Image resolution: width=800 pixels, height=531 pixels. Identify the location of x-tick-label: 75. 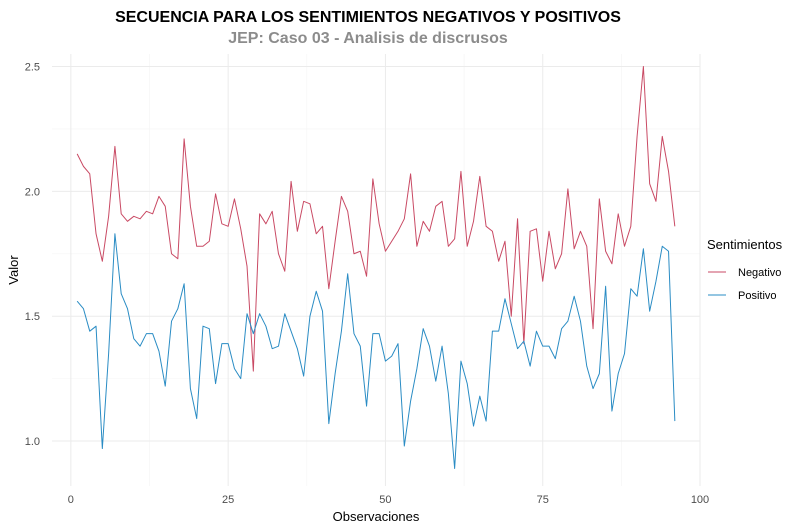
(543, 500).